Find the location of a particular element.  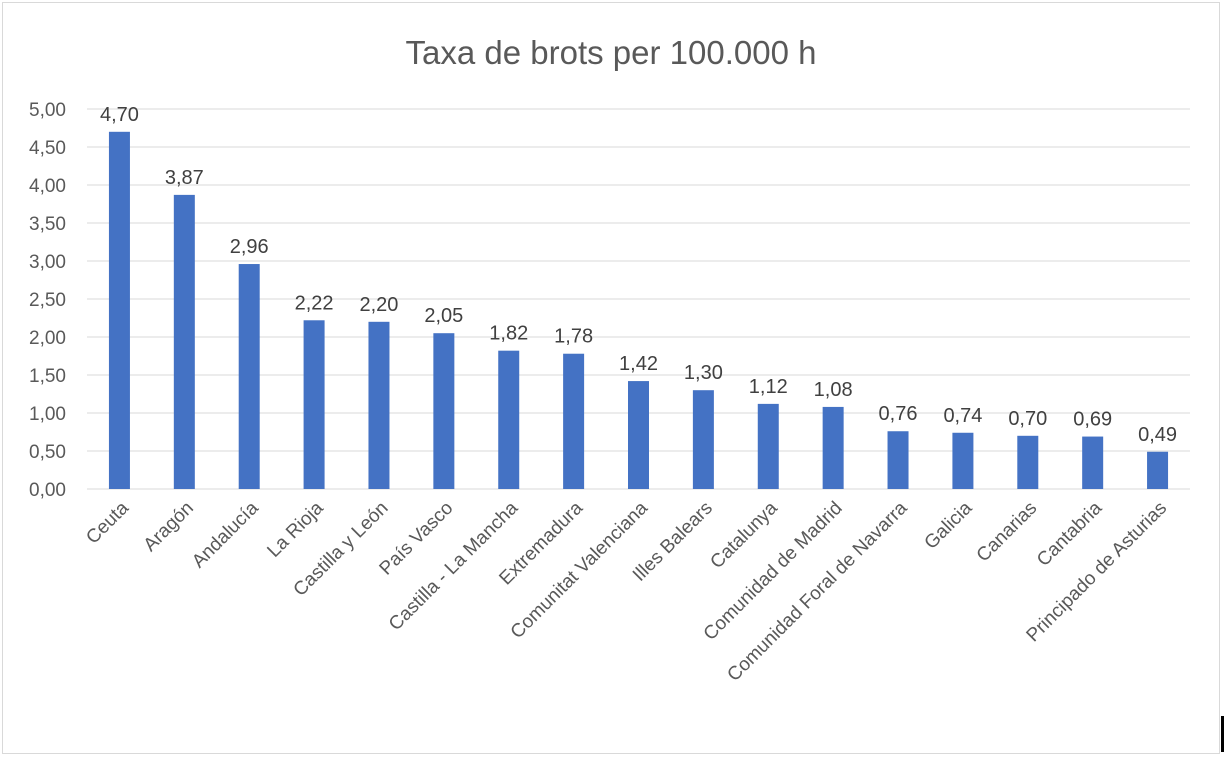

x-tick-label: La Rioja is located at coordinates (295, 529).